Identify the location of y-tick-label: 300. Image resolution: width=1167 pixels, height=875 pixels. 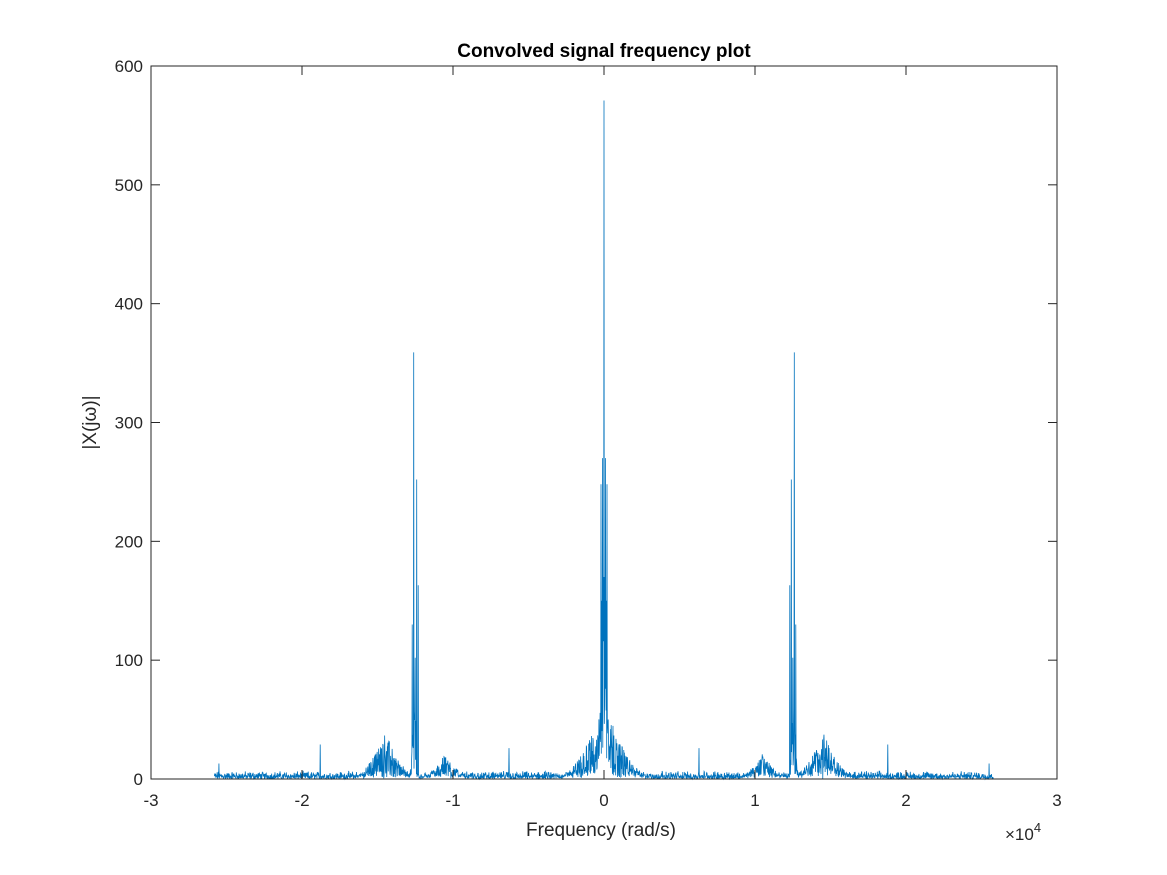
(129, 423).